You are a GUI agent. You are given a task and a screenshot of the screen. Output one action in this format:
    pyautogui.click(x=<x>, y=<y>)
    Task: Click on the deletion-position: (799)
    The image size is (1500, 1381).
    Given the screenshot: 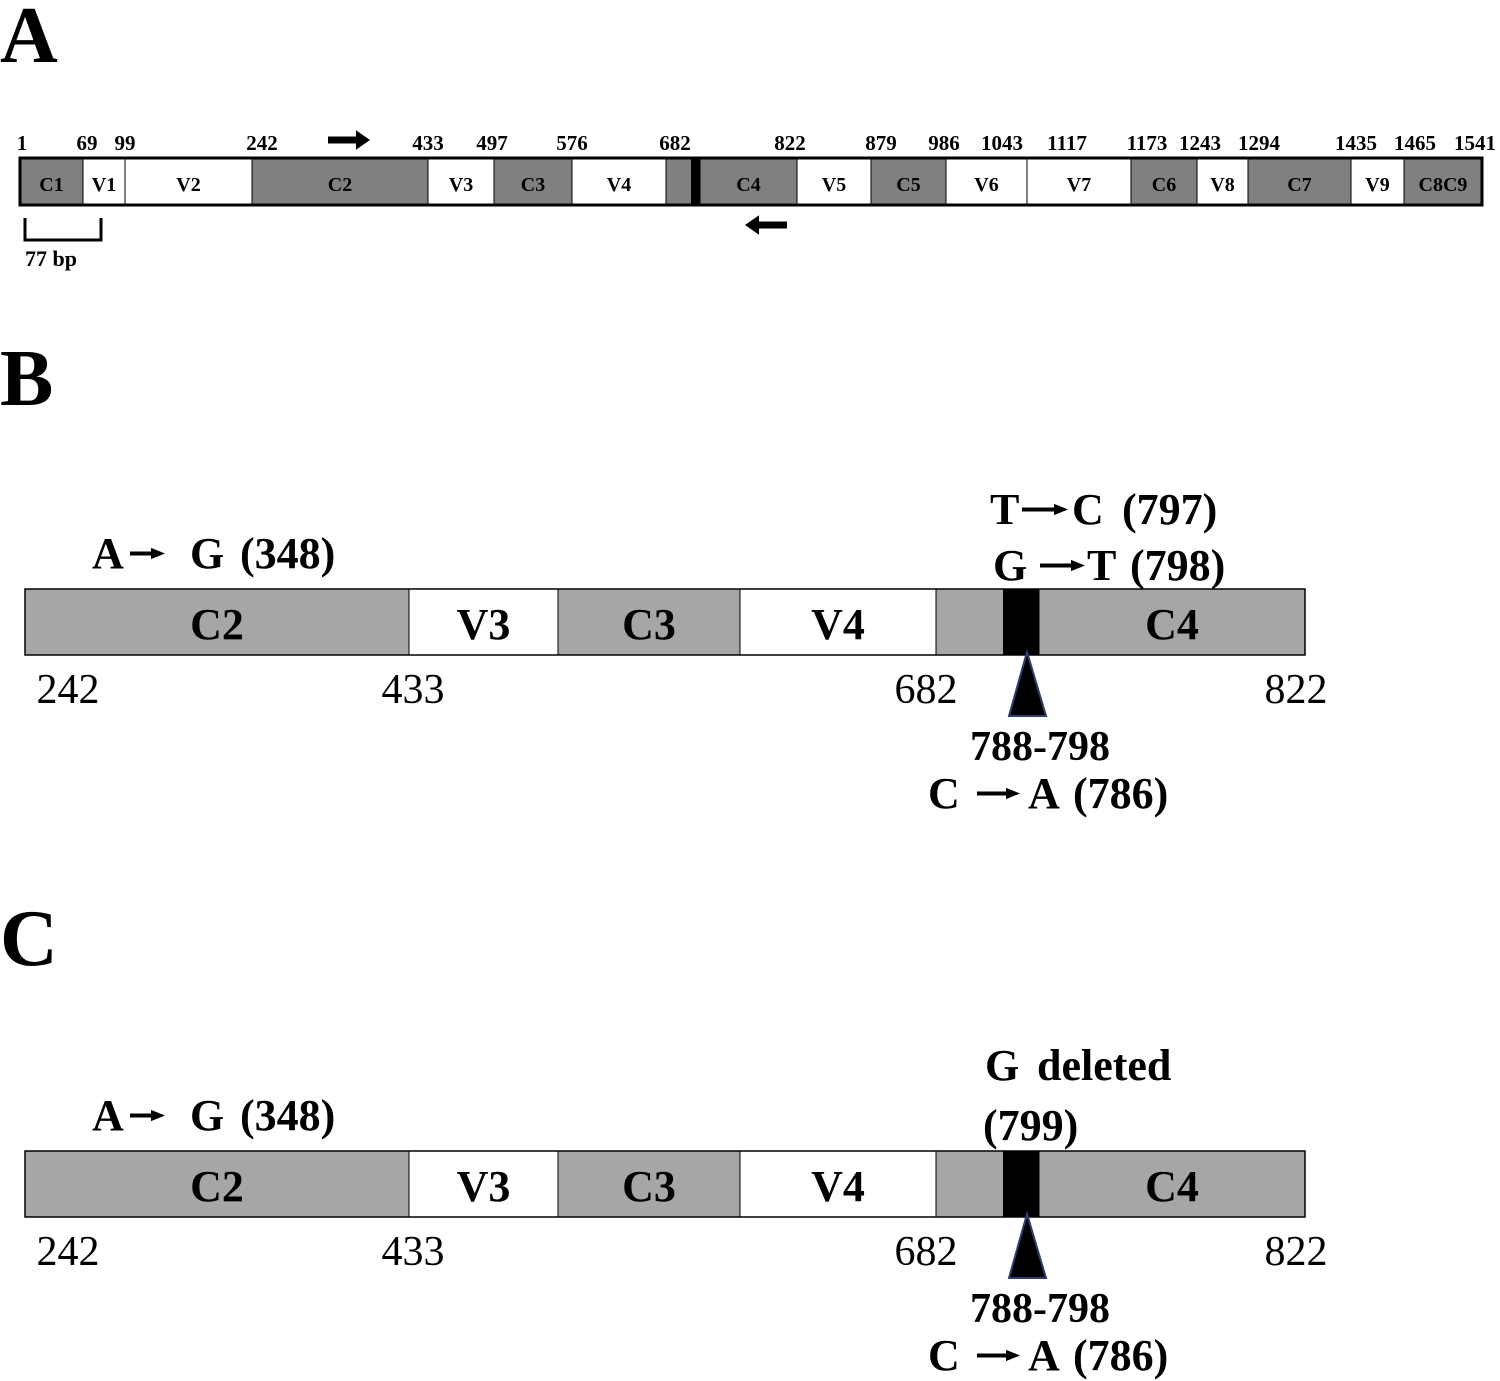 What is the action you would take?
    pyautogui.click(x=1030, y=1125)
    